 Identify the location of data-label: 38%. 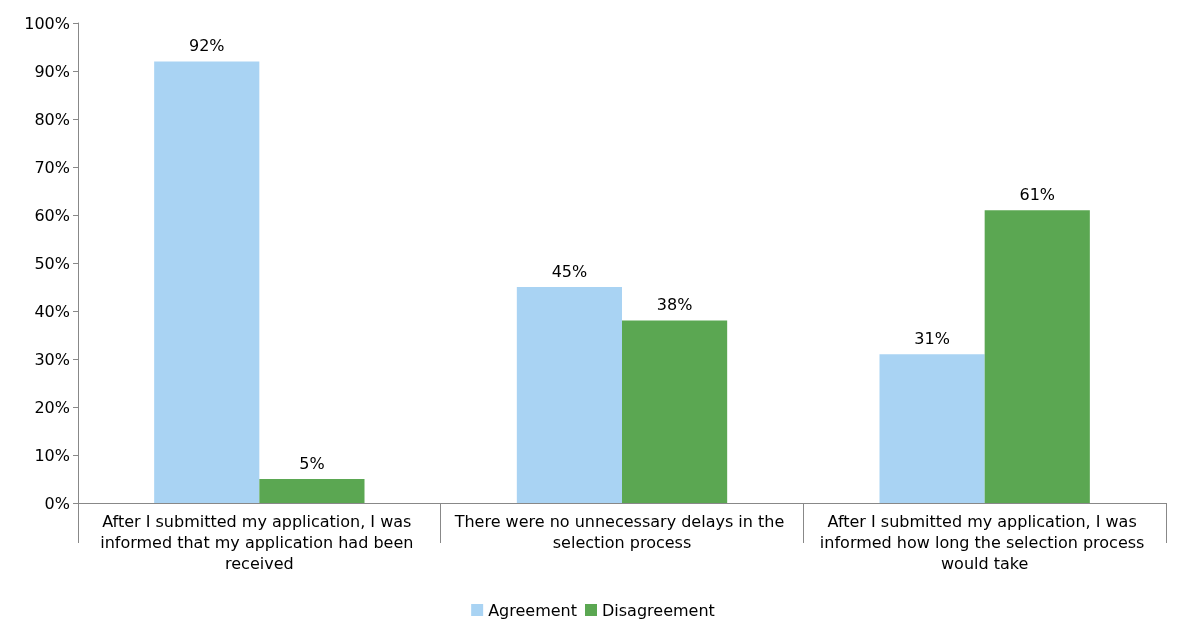
(674, 305).